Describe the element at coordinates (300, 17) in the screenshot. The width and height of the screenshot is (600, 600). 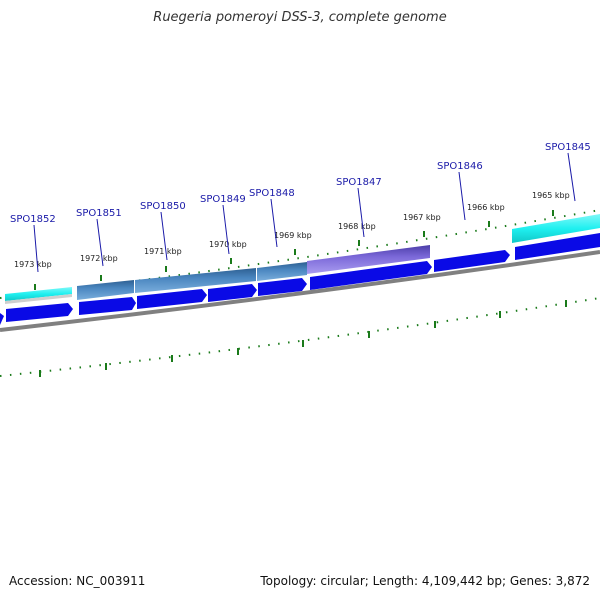
I see `map-title: Ruegeria pomeroyi DSS-3, complete genome` at that location.